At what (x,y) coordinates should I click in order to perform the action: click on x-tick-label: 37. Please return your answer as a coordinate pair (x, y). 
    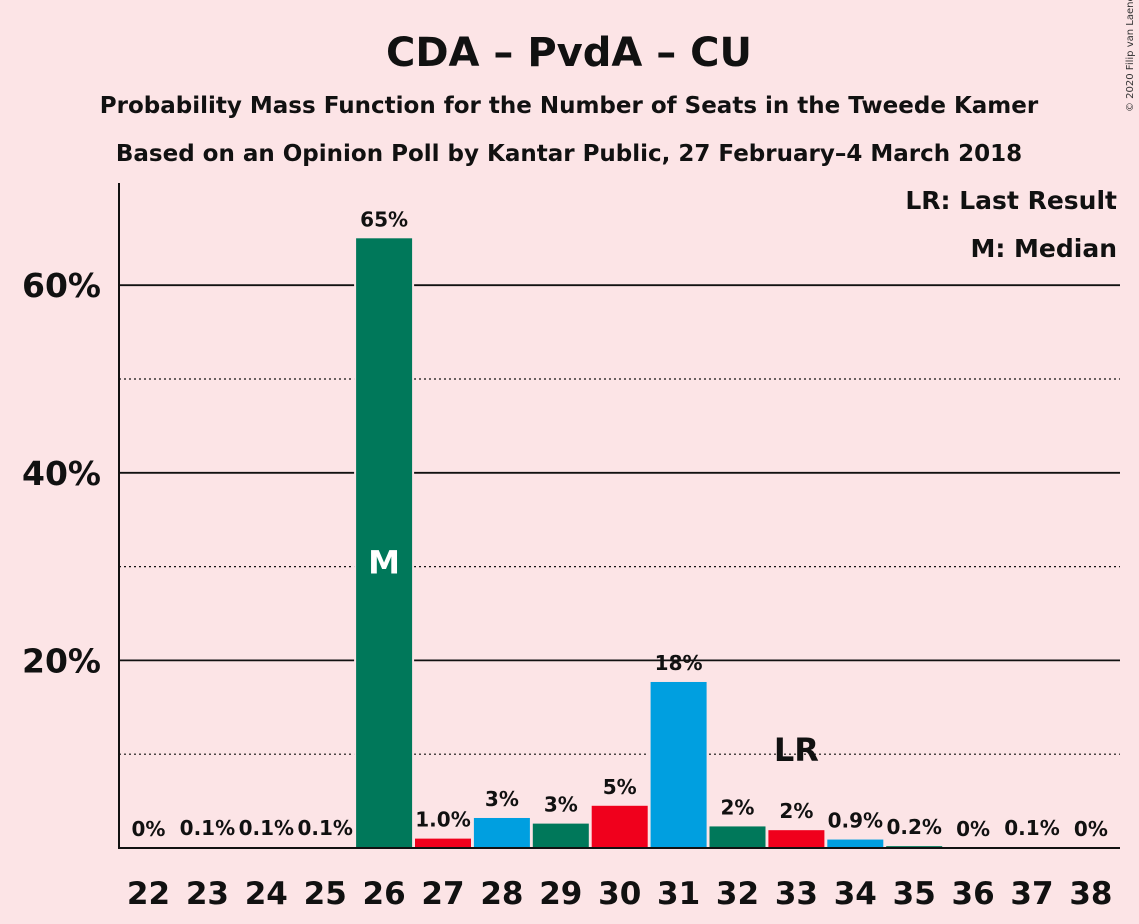
    Looking at the image, I should click on (1031, 894).